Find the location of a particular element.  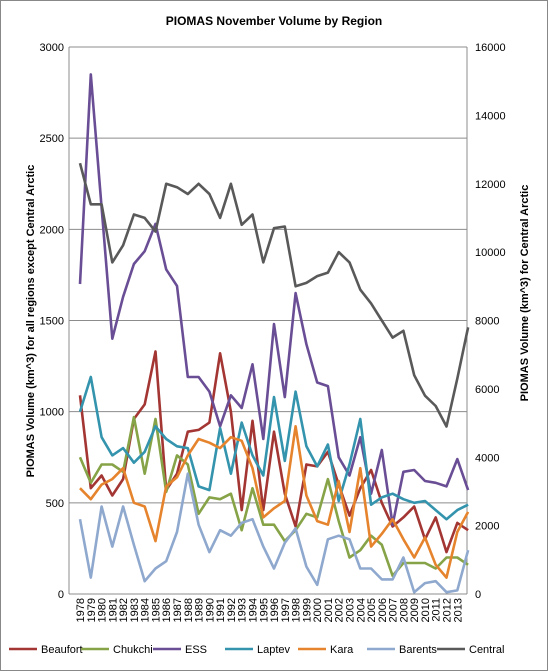

x-tick-6: 1984 is located at coordinates (146, 610).